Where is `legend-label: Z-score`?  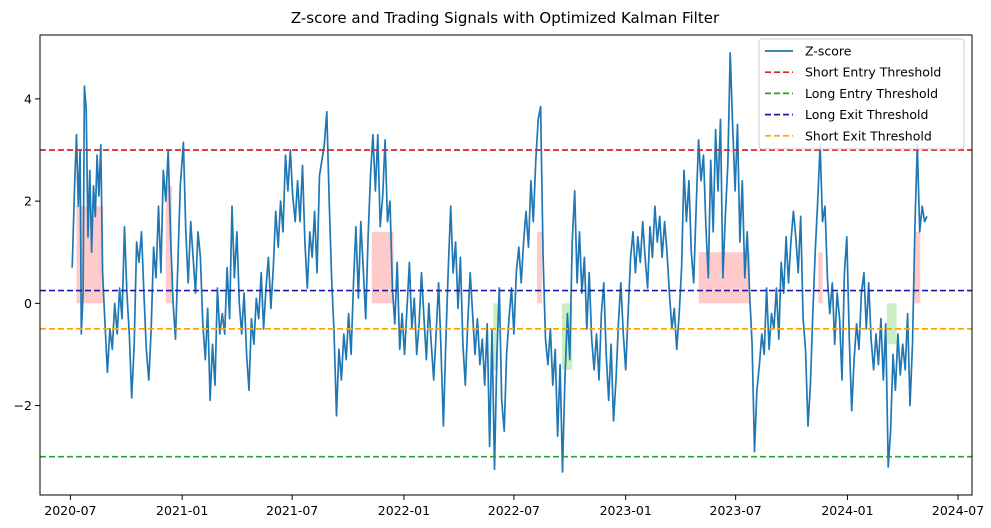
legend-label: Z-score is located at coordinates (828, 51).